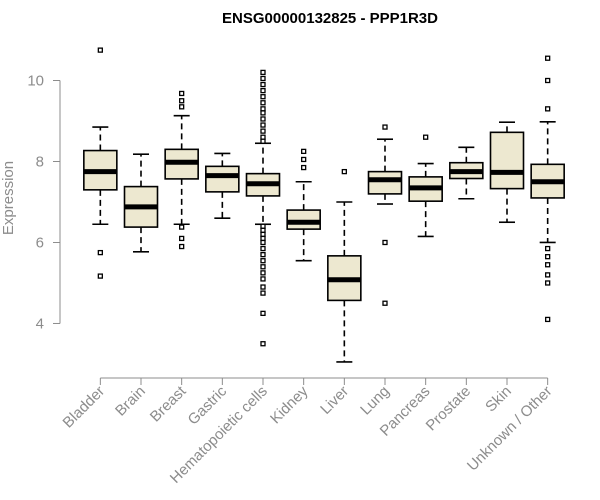  Describe the element at coordinates (466, 173) in the screenshot. I see `box-prostate` at that location.